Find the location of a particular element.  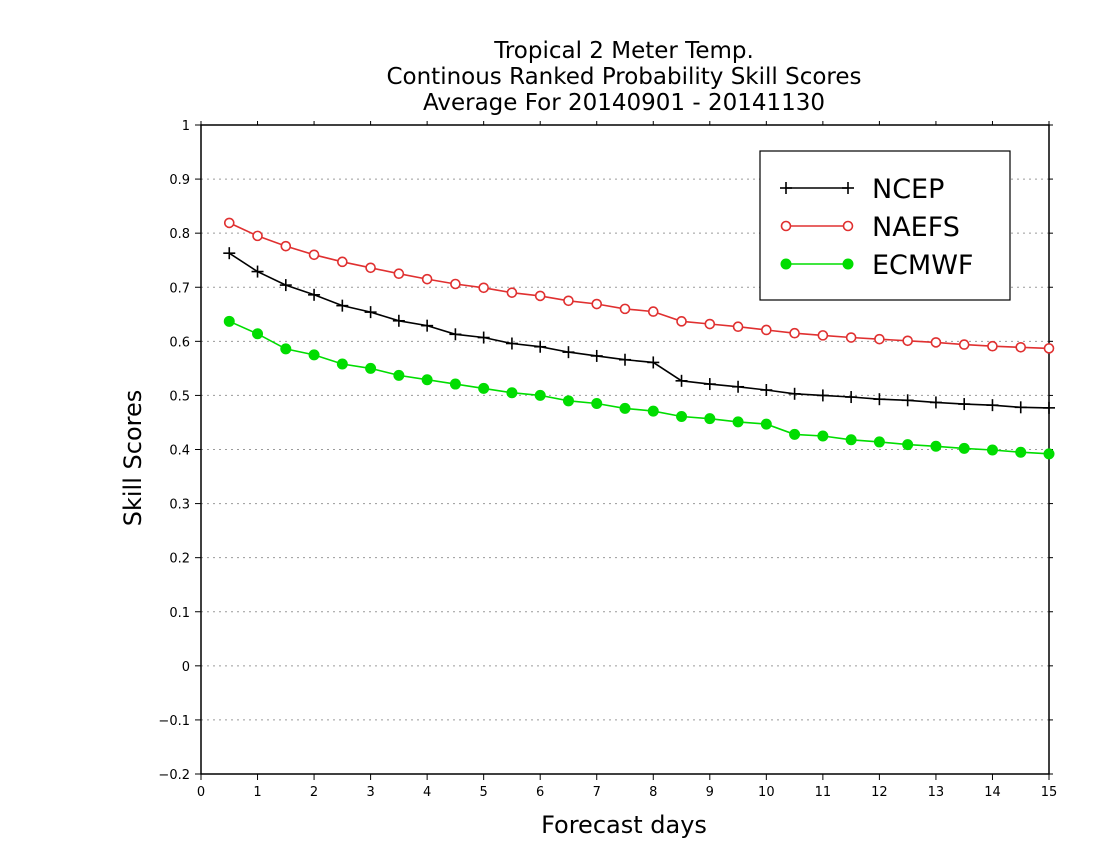

y-tick-label: 0.7 is located at coordinates (179, 288).